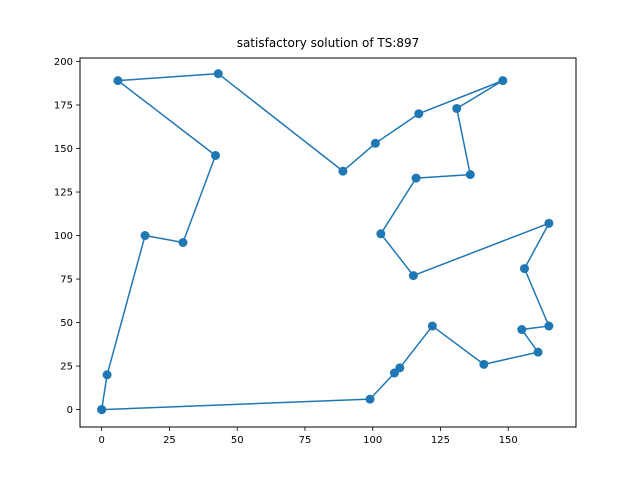 The image size is (640, 480). I want to click on x-tick-label: 25, so click(169, 440).